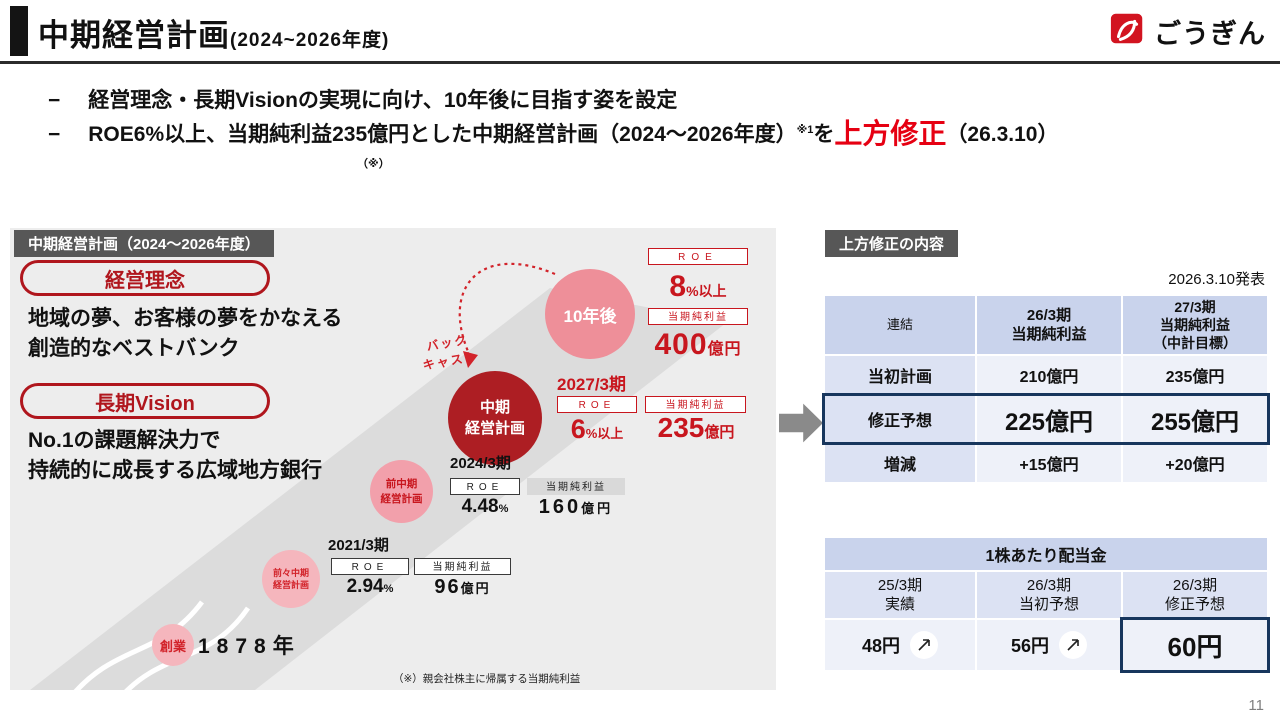  What do you see at coordinates (495, 418) in the screenshot?
I see `current-plan-circle: 中期 経営計画` at bounding box center [495, 418].